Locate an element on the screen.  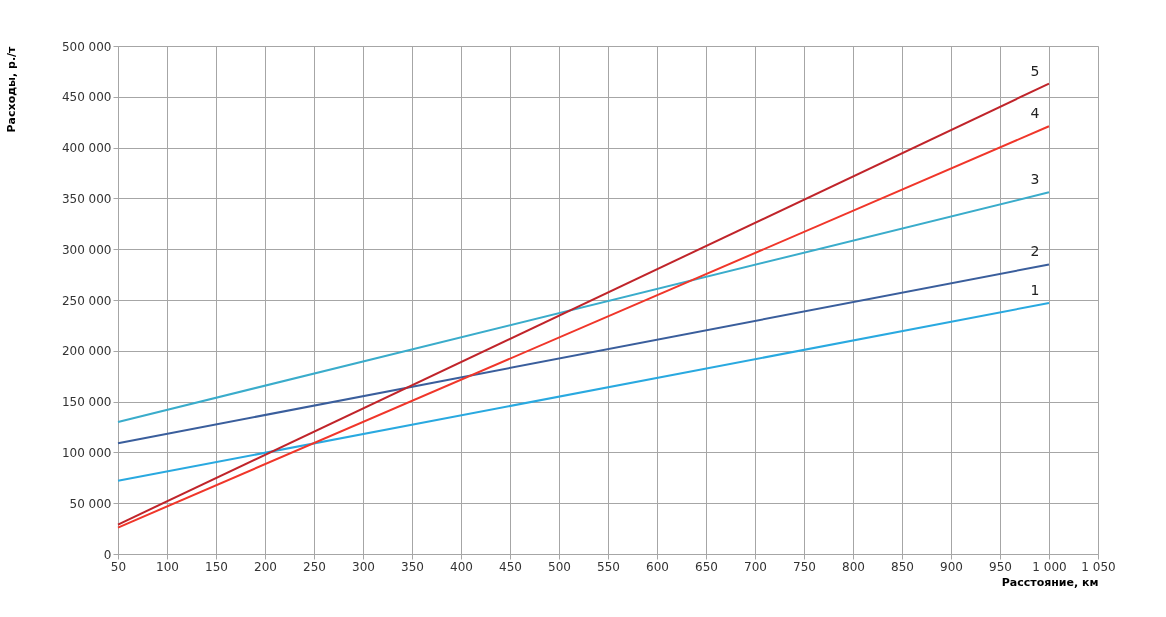
series-label: 3 is located at coordinates (1035, 179).